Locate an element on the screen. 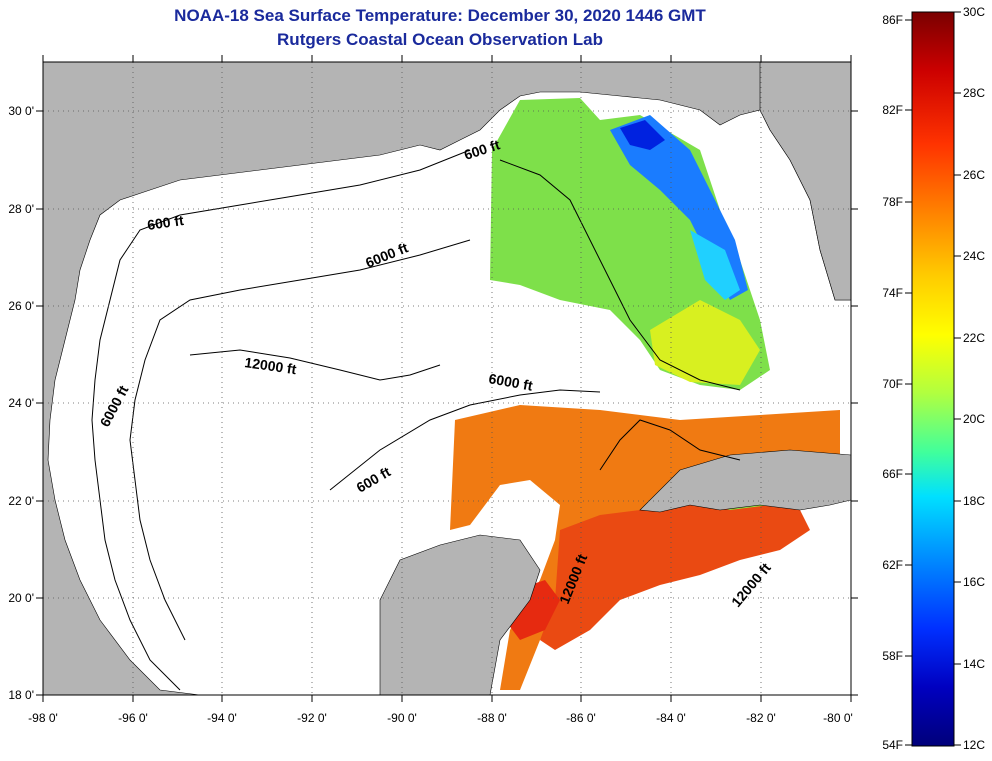 The image size is (992, 761). lat-tick-label: 24 0' is located at coordinates (21, 403).